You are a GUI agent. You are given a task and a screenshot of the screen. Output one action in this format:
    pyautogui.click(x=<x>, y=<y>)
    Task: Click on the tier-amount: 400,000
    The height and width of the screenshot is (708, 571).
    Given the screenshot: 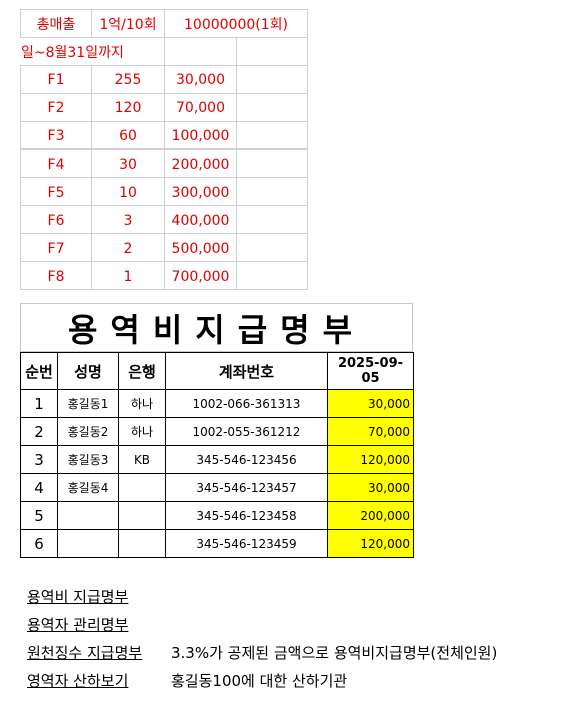 What is the action you would take?
    pyautogui.click(x=200, y=220)
    